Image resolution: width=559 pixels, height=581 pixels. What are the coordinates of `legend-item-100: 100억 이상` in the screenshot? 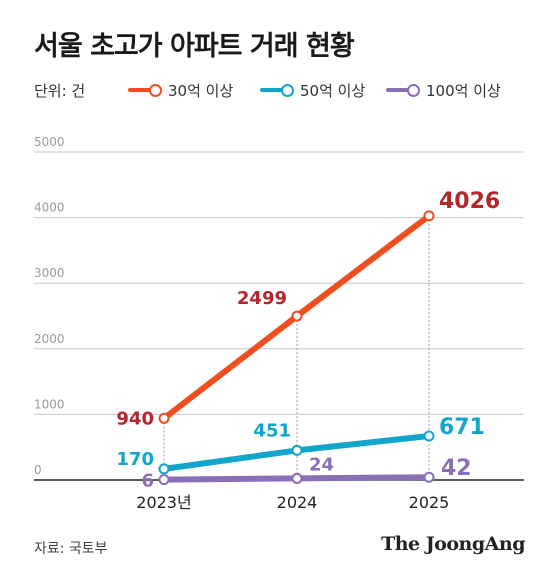 It's located at (443, 90).